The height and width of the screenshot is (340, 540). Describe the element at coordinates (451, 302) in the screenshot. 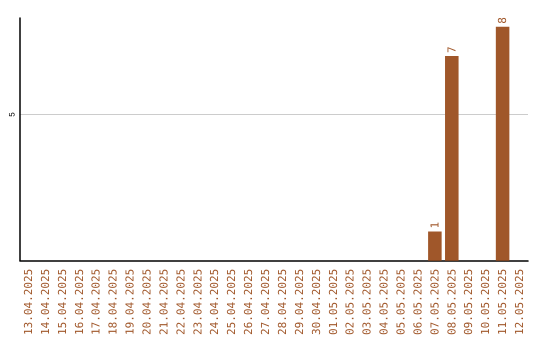

I see `x-tick-label: 08.05.2025` at that location.